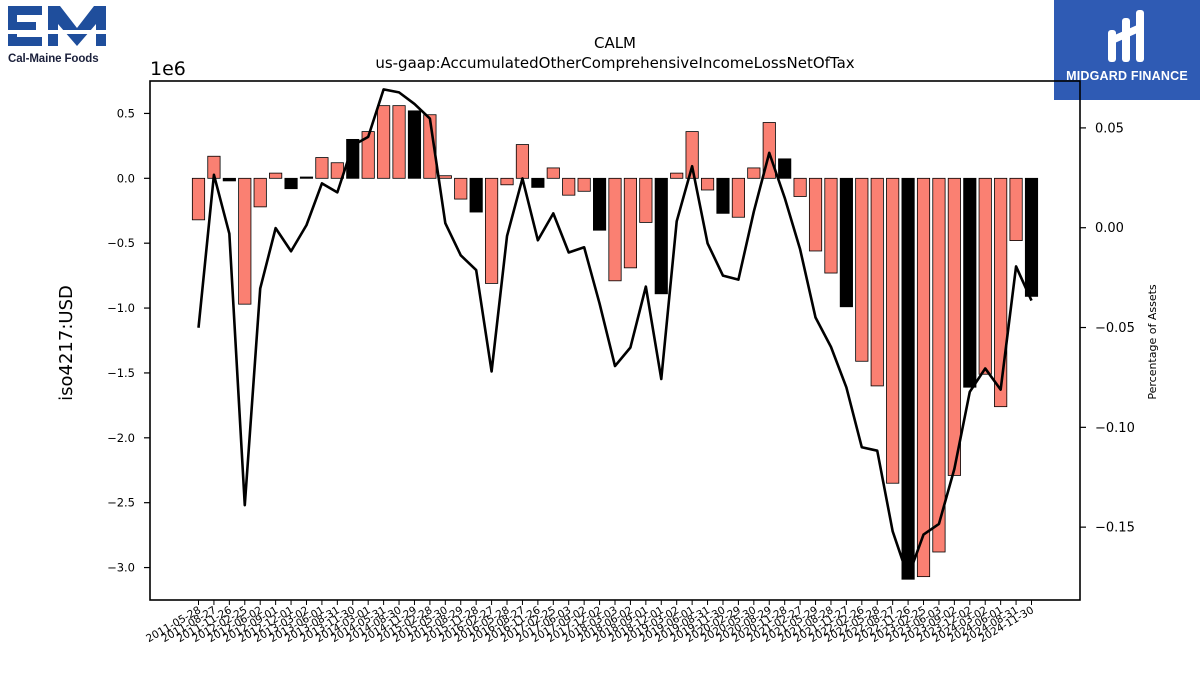 The image size is (1200, 675). Describe the element at coordinates (1115, 328) in the screenshot. I see `y2-tick-label: −0.05` at that location.